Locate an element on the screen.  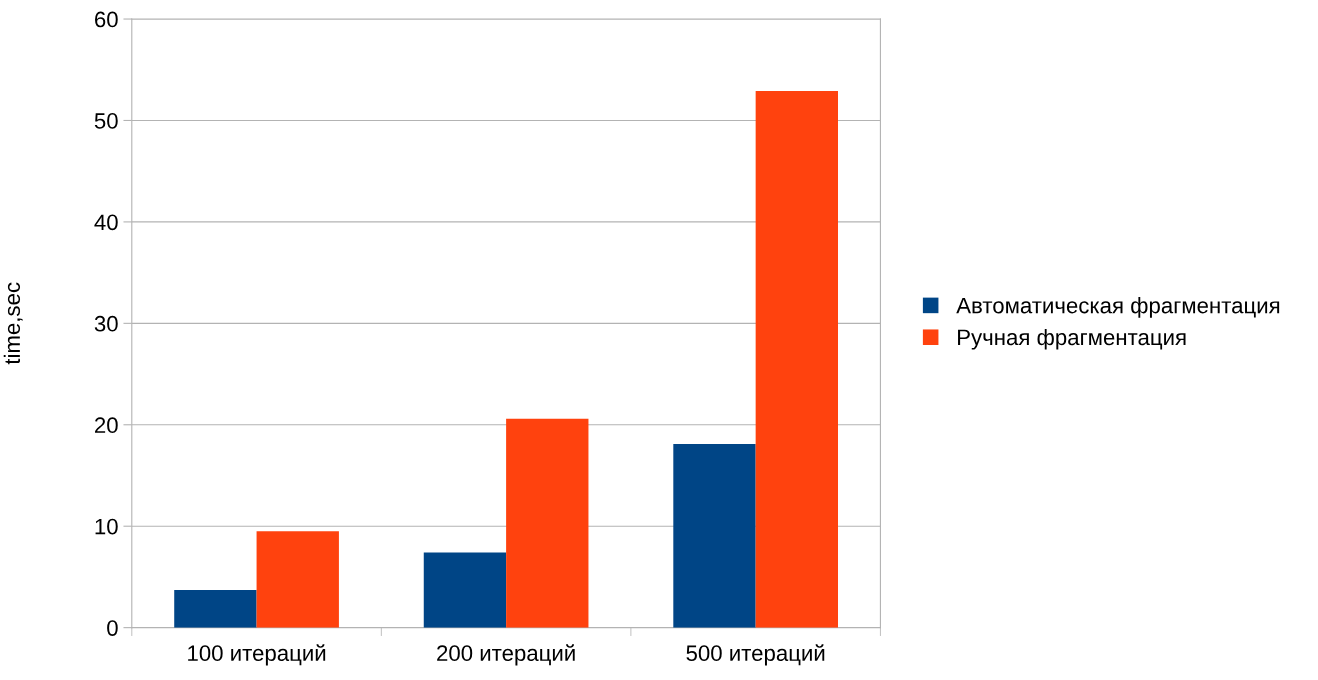
x-tick-label: 200 итераций is located at coordinates (506, 655).